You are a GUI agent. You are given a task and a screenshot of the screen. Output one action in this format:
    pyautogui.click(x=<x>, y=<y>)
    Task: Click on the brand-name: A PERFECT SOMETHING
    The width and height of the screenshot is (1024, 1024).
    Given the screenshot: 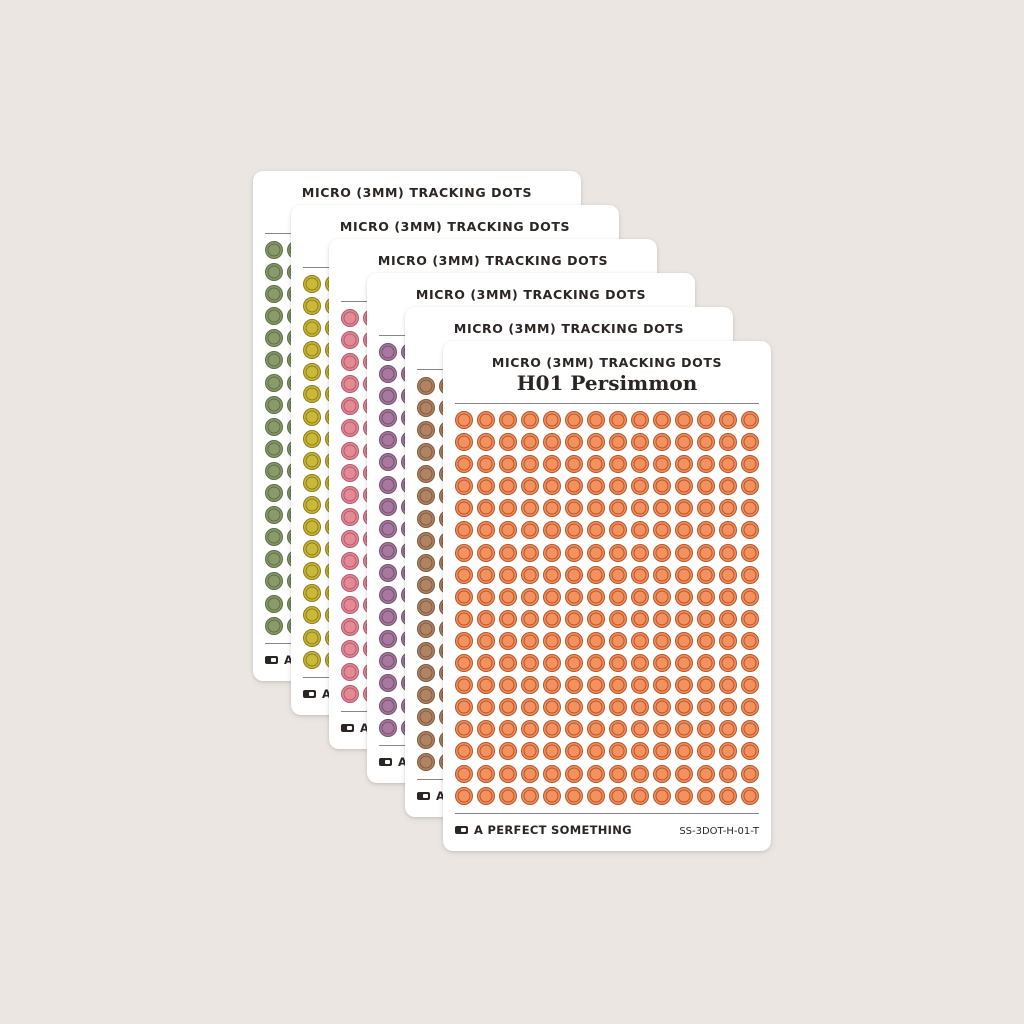 What is the action you would take?
    pyautogui.click(x=553, y=830)
    